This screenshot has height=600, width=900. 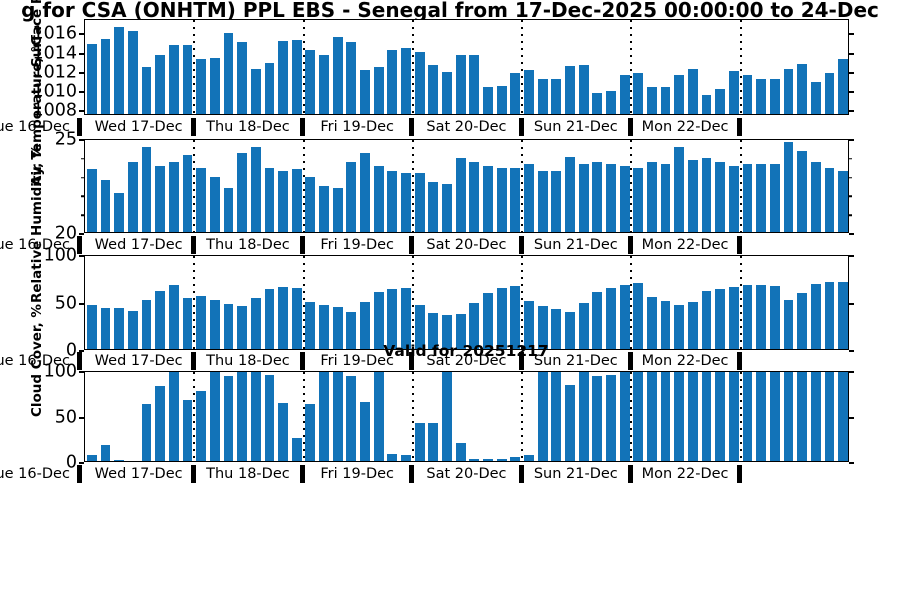 I want to click on x-tick-label-day: Thu 18-Dec, so click(x=248, y=127).